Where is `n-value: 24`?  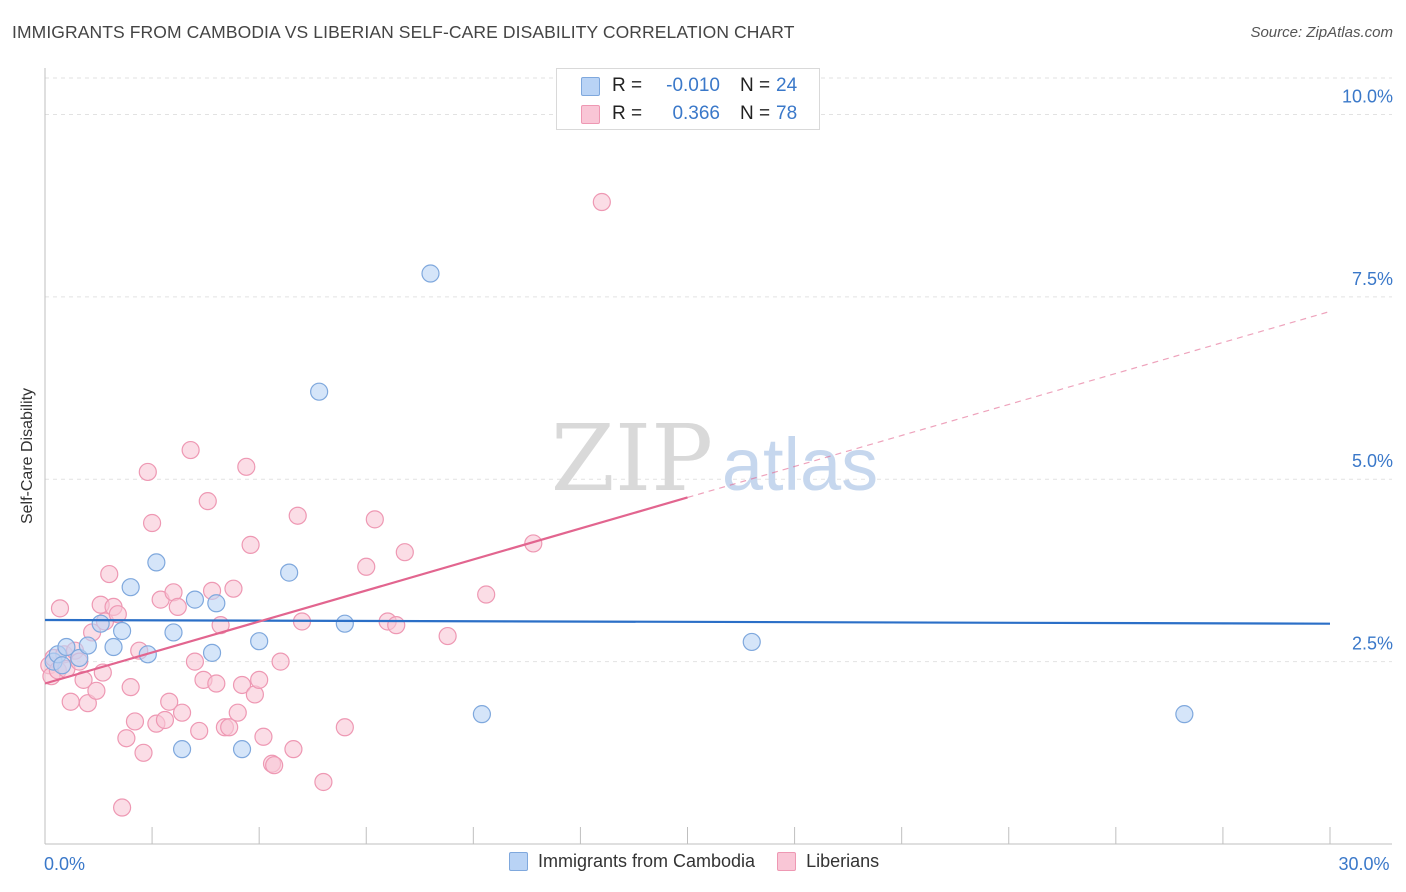
n-value: 24 is located at coordinates (787, 85).